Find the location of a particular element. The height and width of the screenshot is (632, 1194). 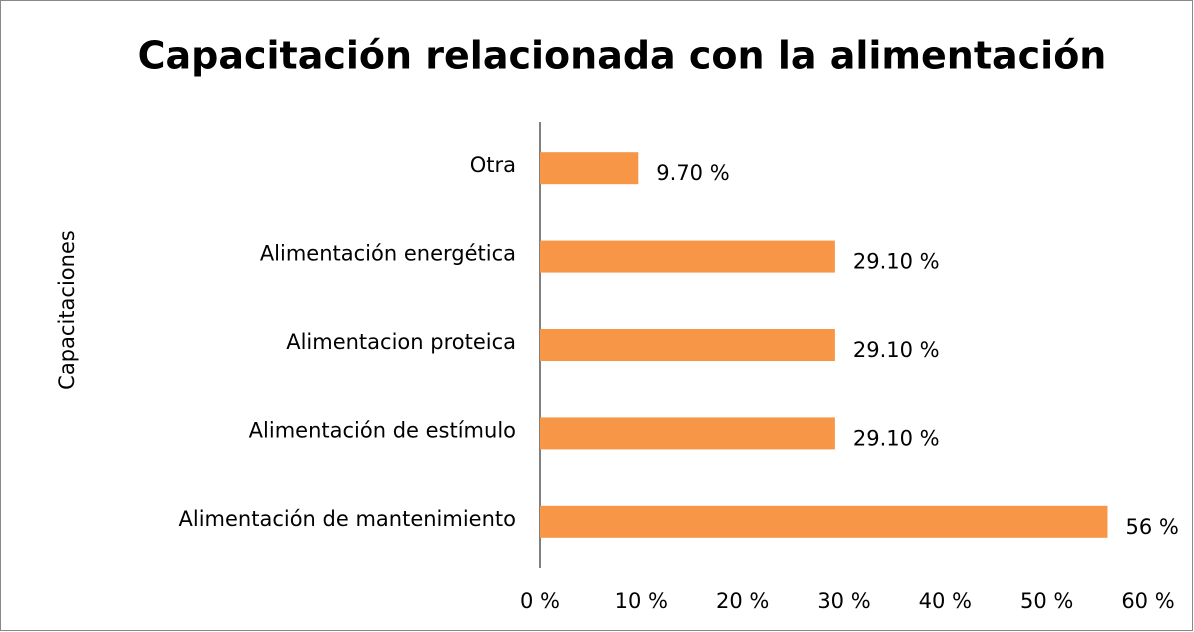

x-tick-label: 30 % is located at coordinates (843, 601).